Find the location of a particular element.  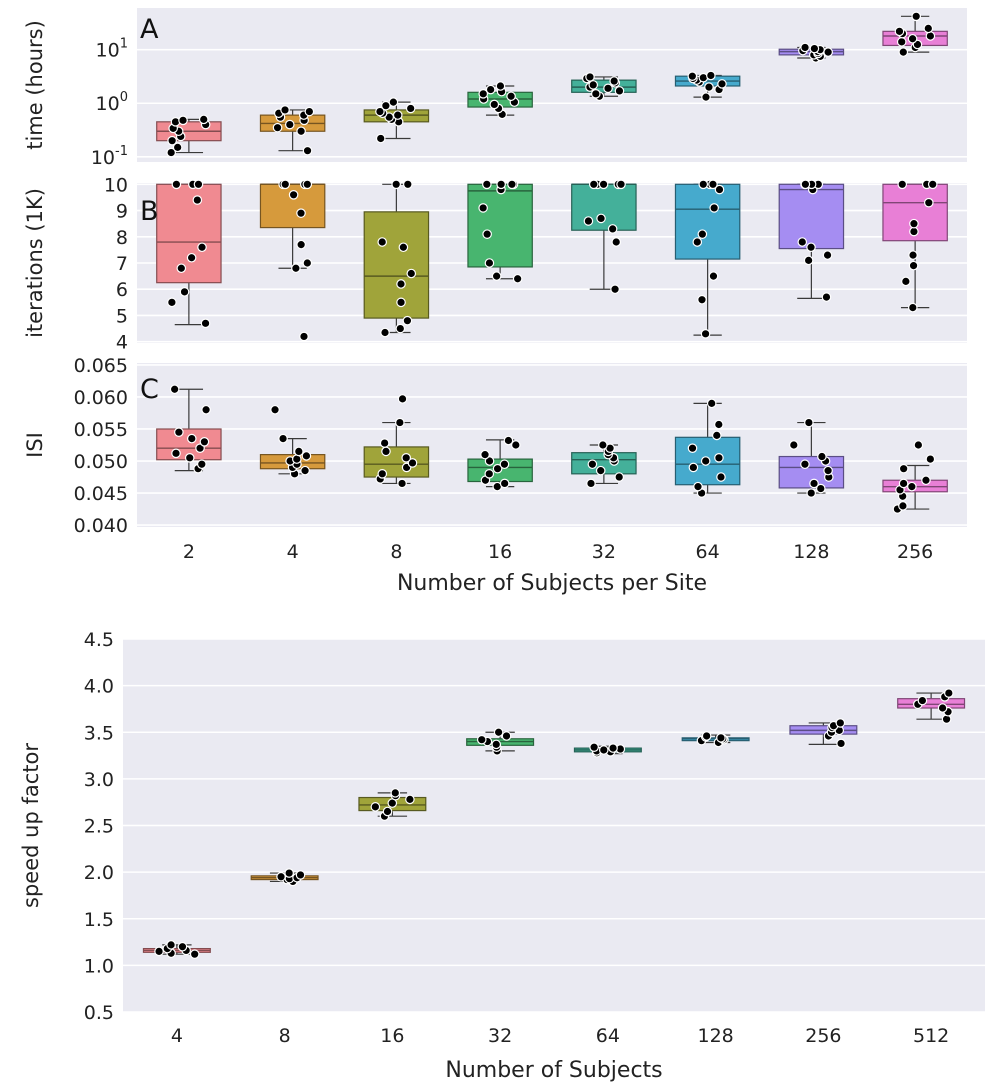

x-tick-label: 2 is located at coordinates (189, 552).